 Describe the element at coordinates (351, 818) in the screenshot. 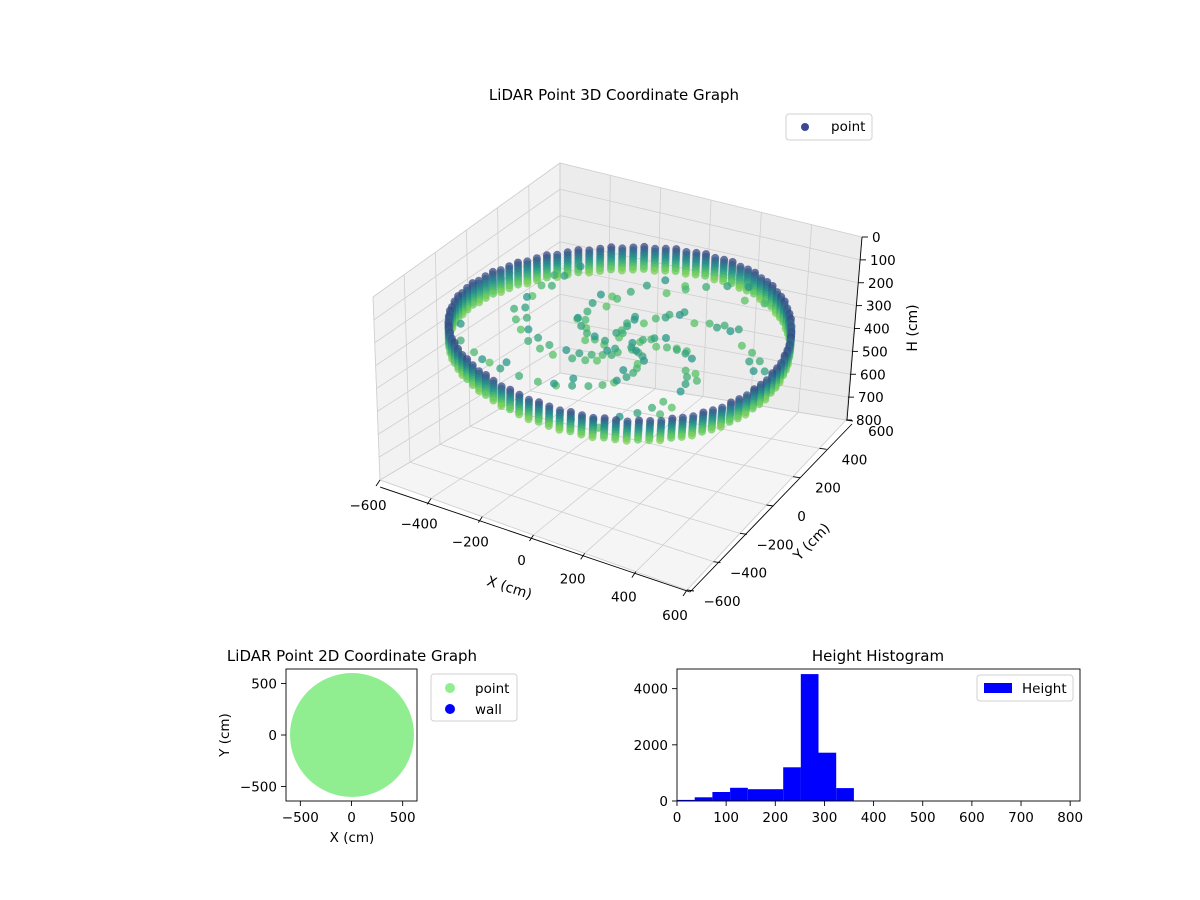

I see `x-tick-label: 0` at that location.